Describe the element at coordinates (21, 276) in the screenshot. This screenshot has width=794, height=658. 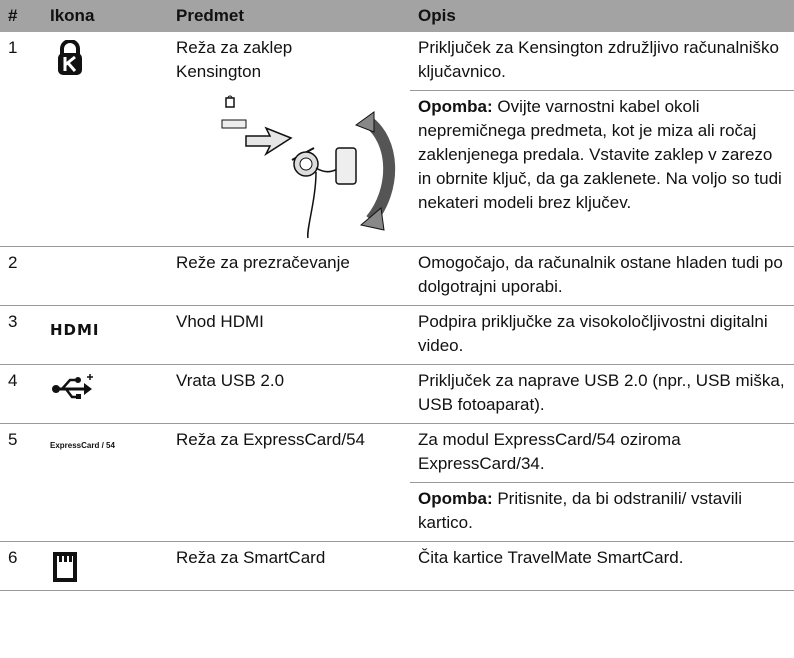
I see `row-number: 2` at that location.